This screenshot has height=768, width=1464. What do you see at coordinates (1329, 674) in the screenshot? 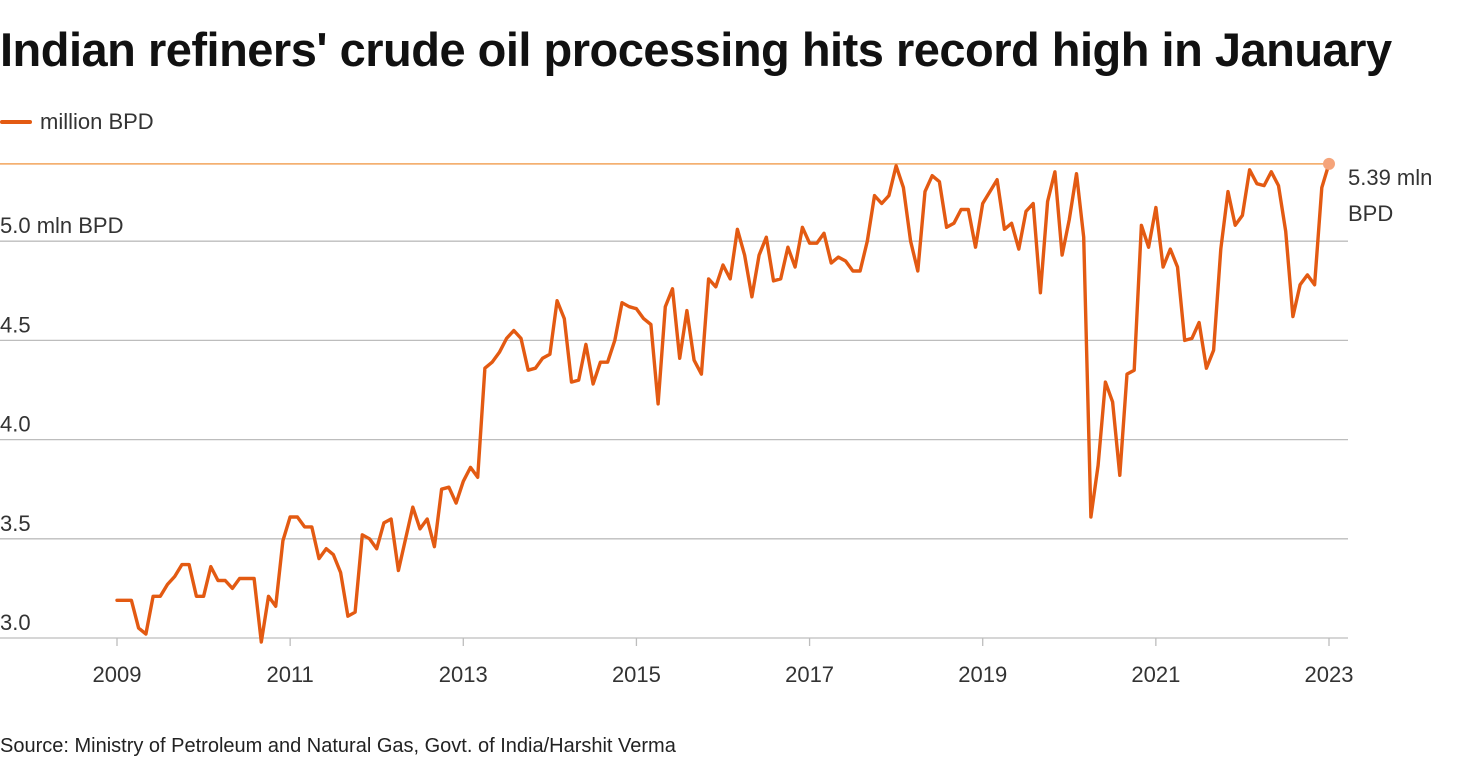
I see `x-tick-label: 2023` at bounding box center [1329, 674].